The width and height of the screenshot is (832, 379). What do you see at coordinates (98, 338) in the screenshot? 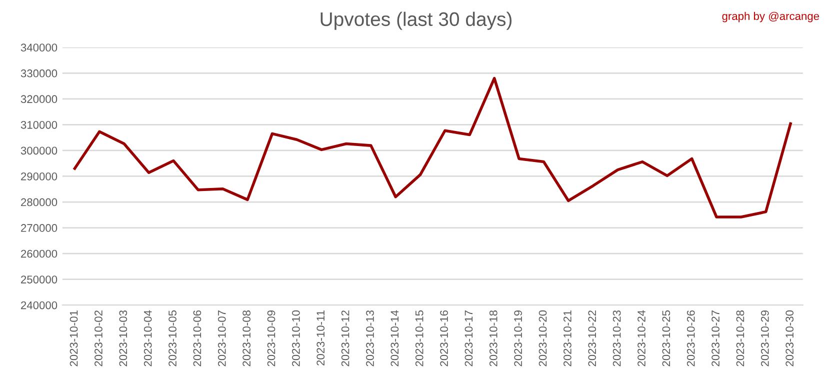
I see `x-tick-label: 2023-10-02` at bounding box center [98, 338].